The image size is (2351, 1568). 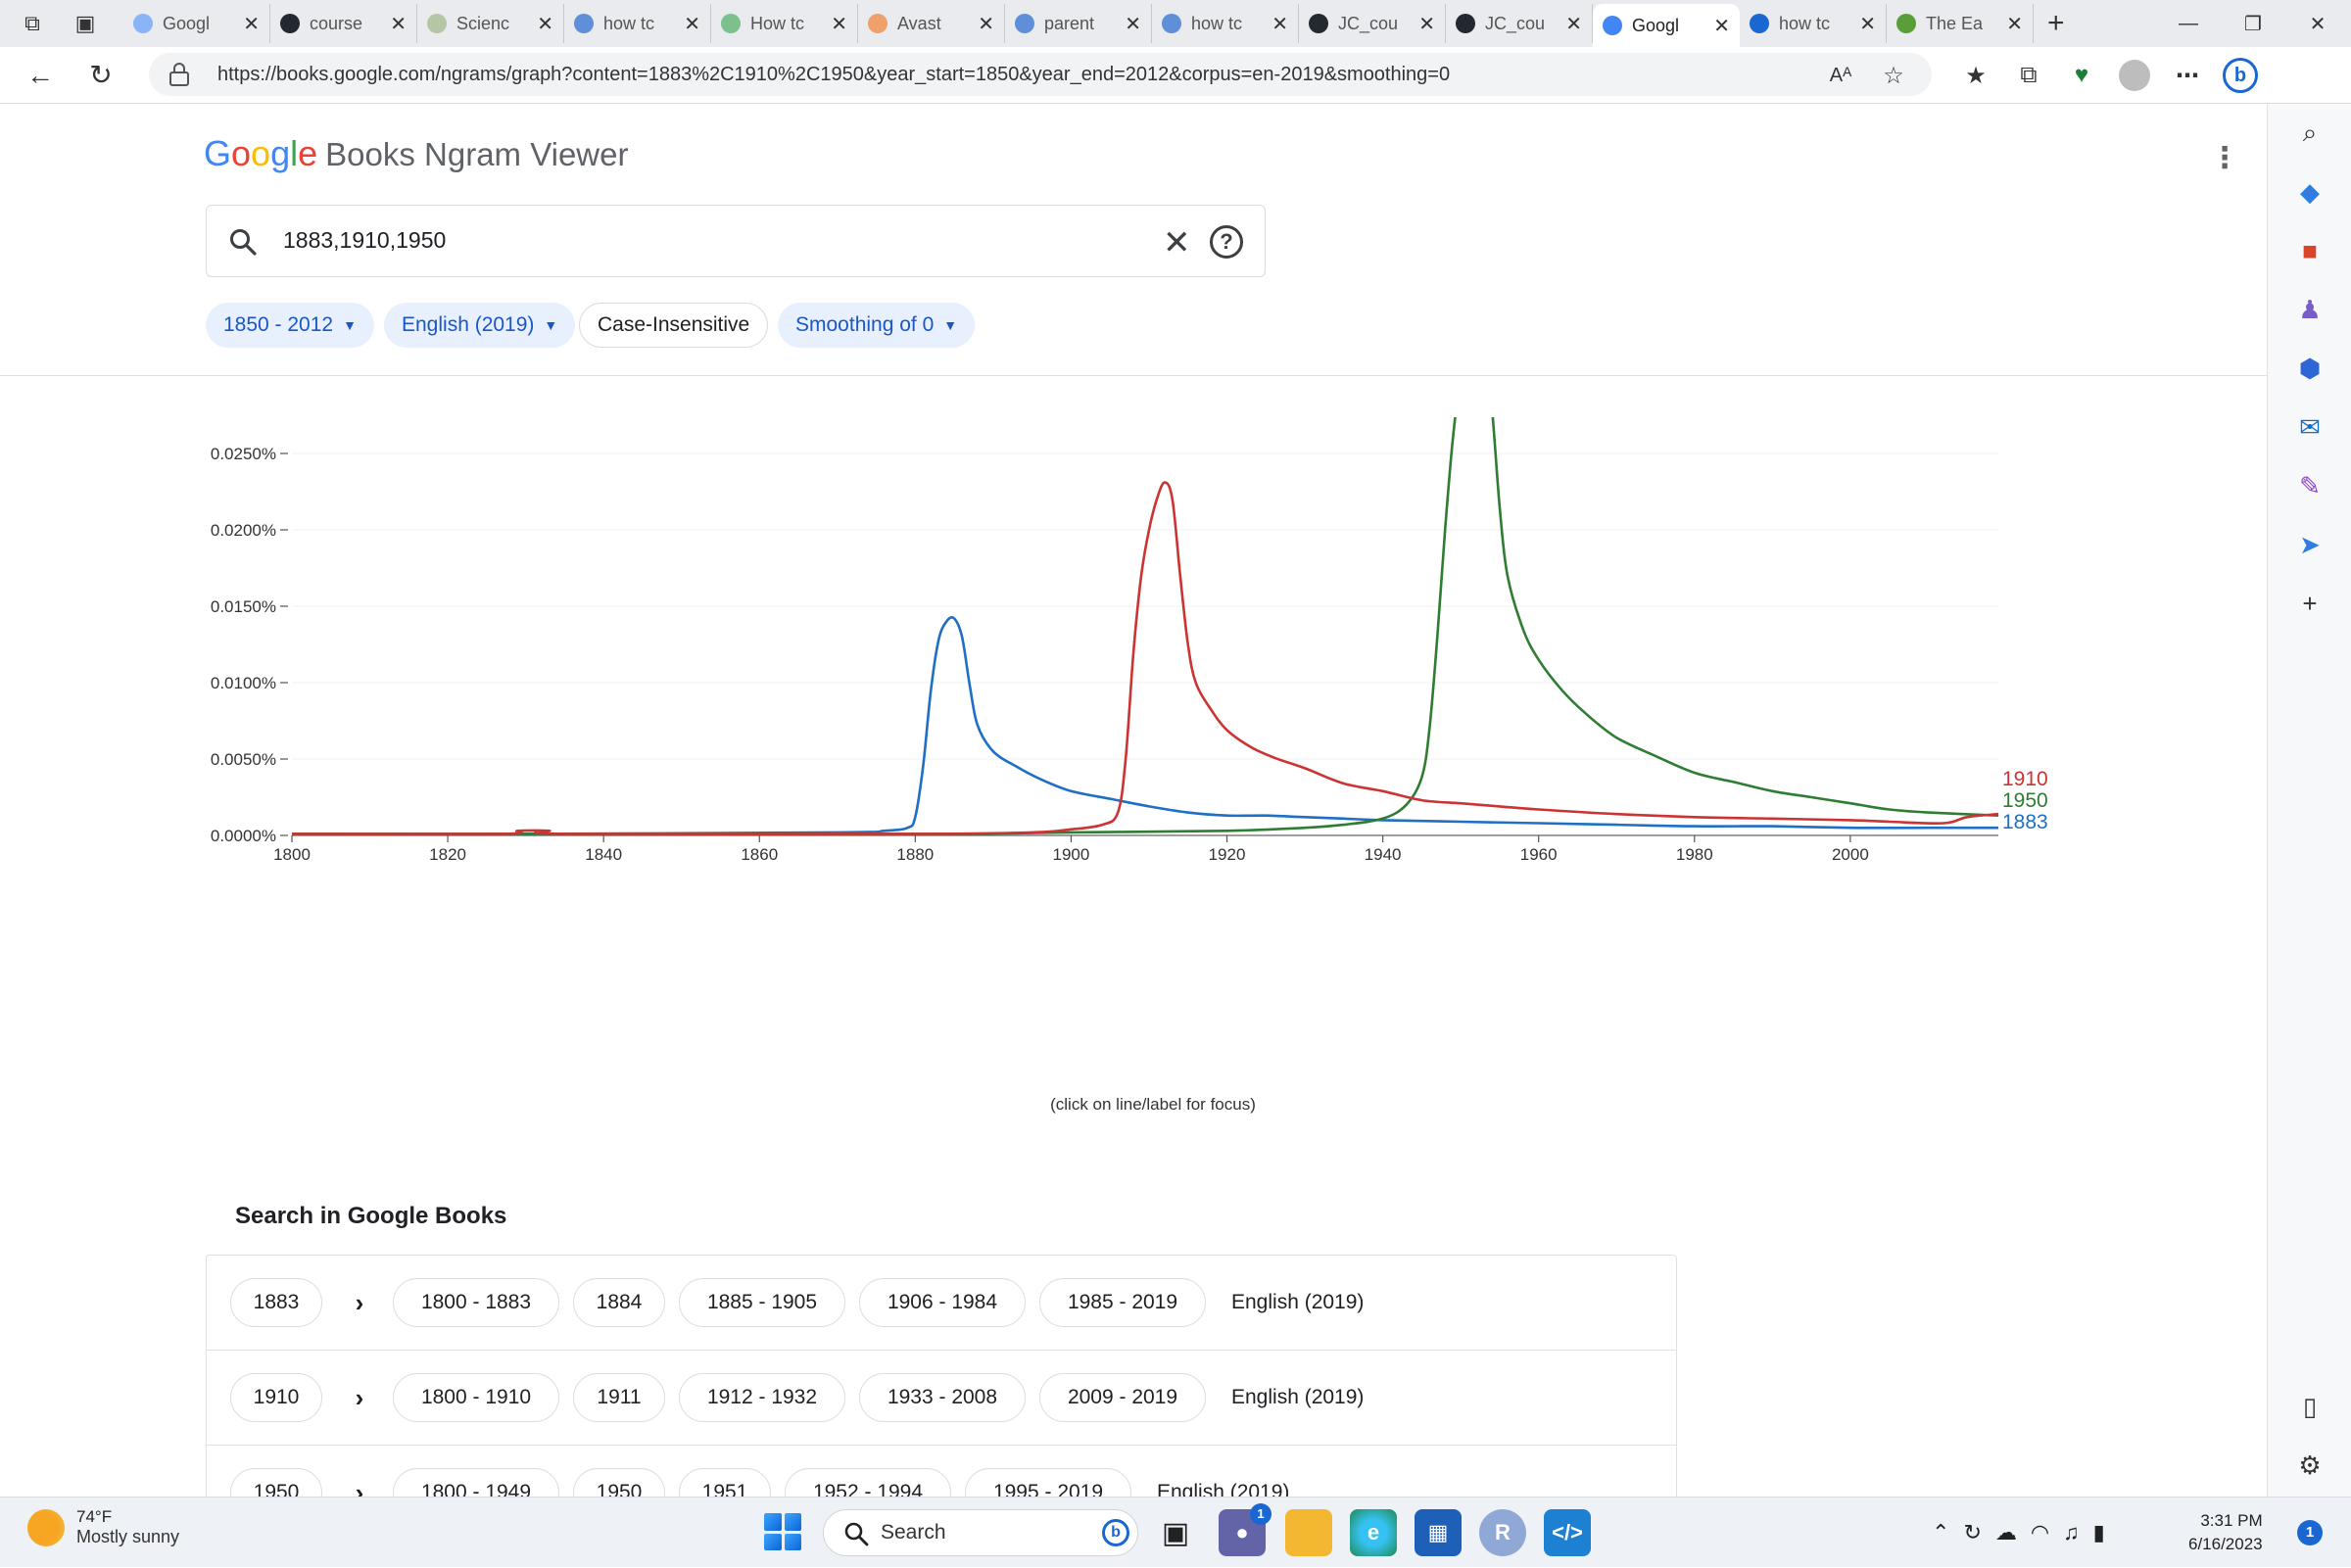 I want to click on favorite-star-icon: ☆, so click(x=1894, y=75).